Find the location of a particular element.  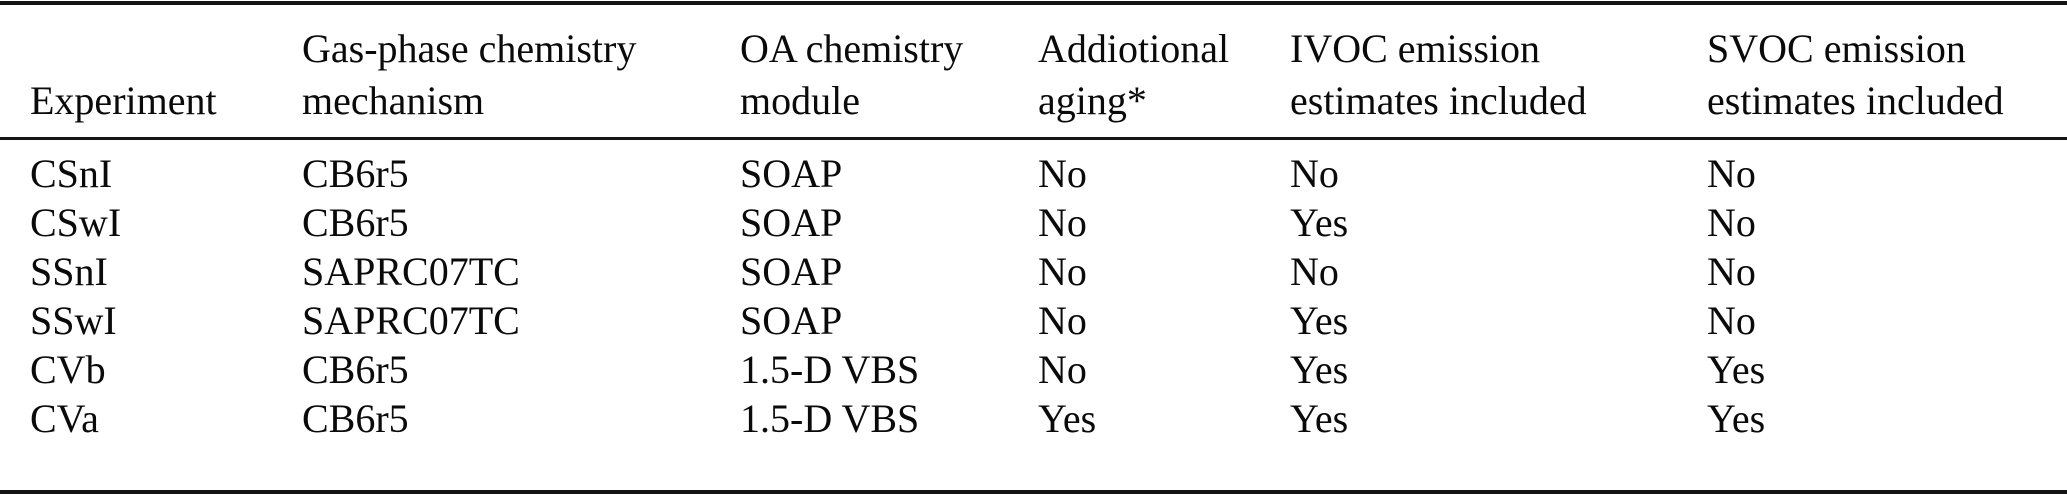

table-row: SSwI SAPRC07TC SOAP No Yes No is located at coordinates (1033, 320).